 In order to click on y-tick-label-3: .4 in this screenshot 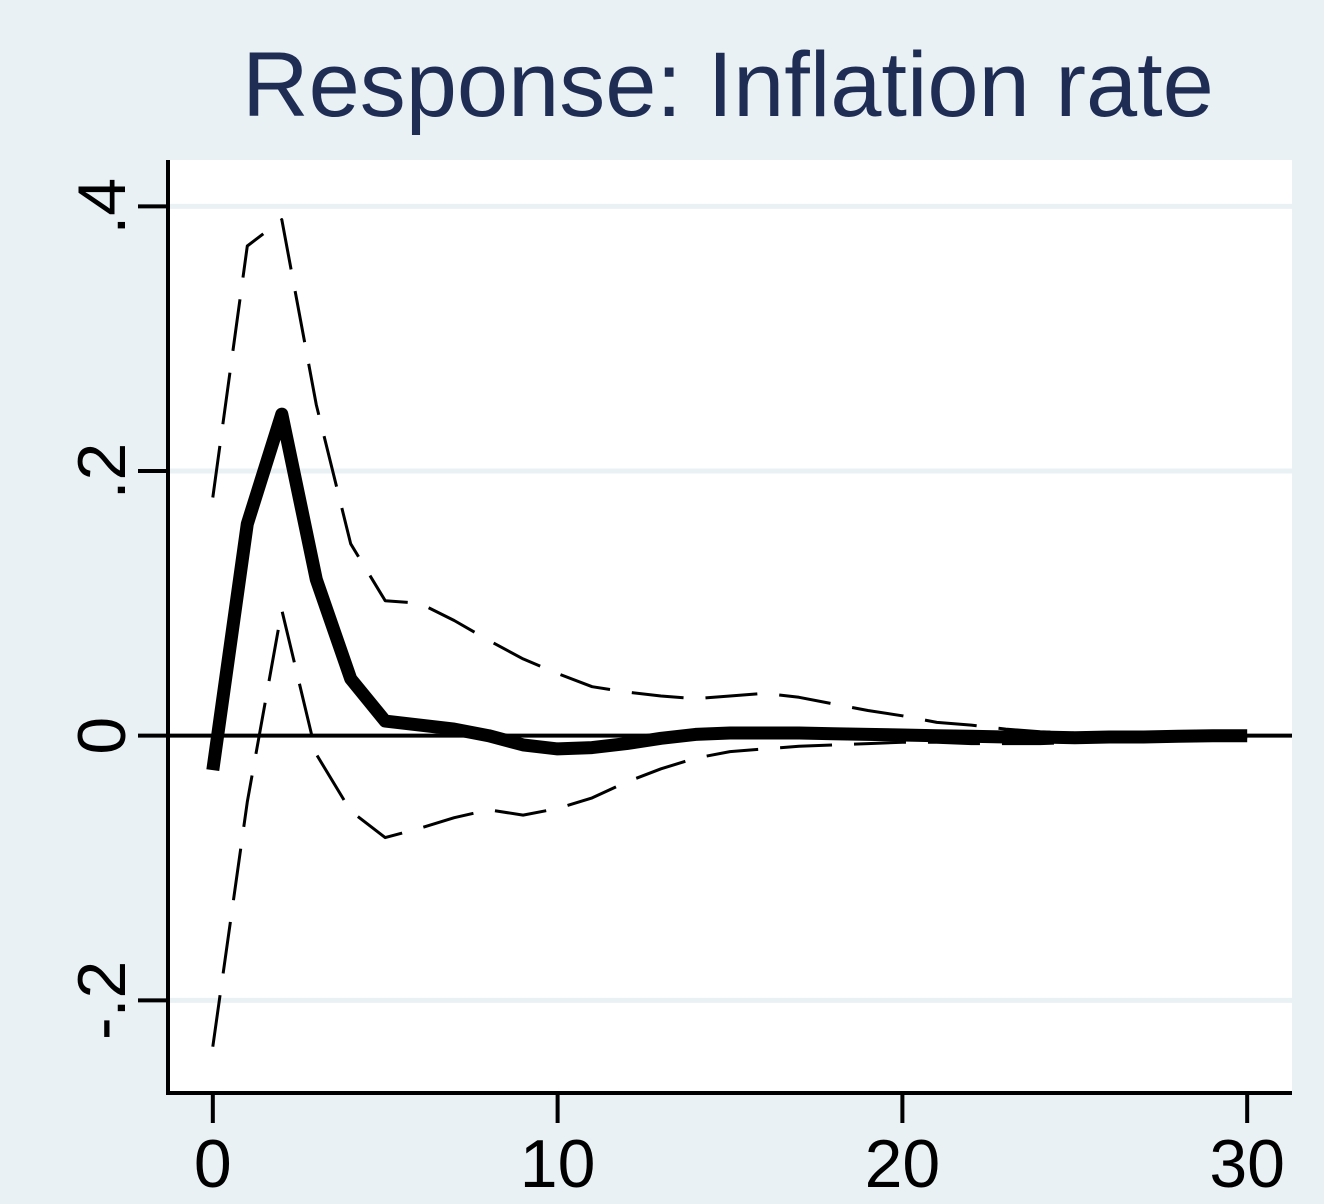, I will do `click(102, 206)`.